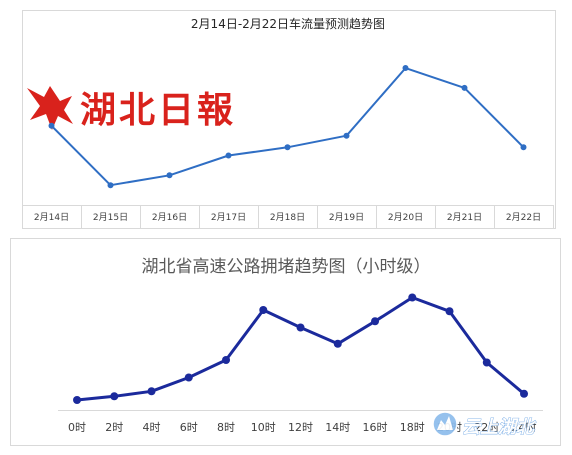  I want to click on x-tick-label: 18时, so click(412, 427).